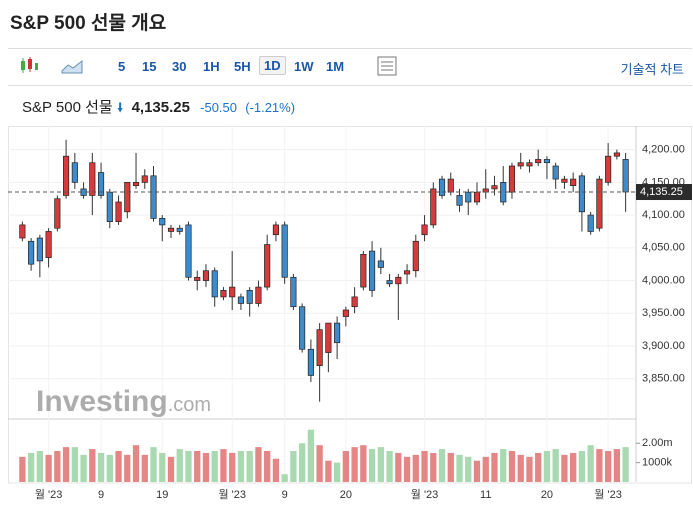 Image resolution: width=693 pixels, height=509 pixels. Describe the element at coordinates (663, 150) in the screenshot. I see `y-tick-label: 4,200.00` at that location.